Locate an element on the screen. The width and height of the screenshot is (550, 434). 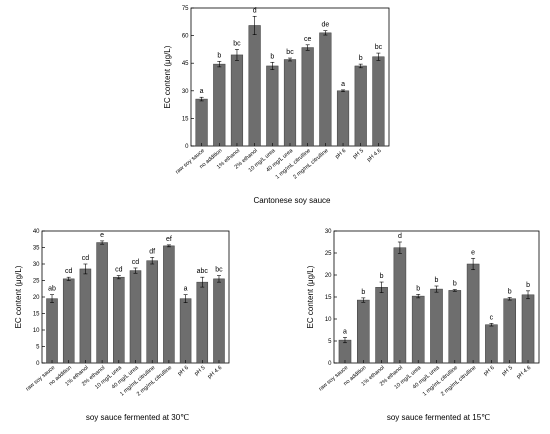
y-tick-label: 10 is located at coordinates (36, 331).